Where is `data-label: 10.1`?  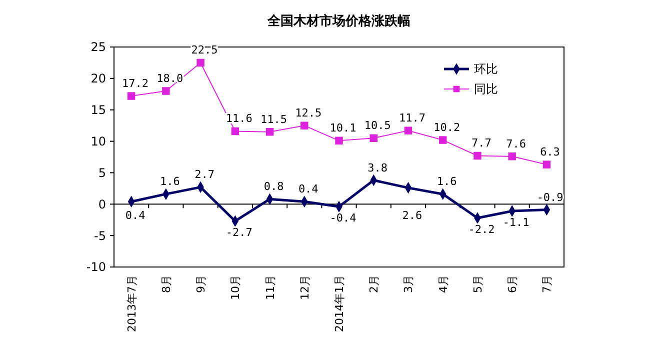
data-label: 10.1 is located at coordinates (343, 128).